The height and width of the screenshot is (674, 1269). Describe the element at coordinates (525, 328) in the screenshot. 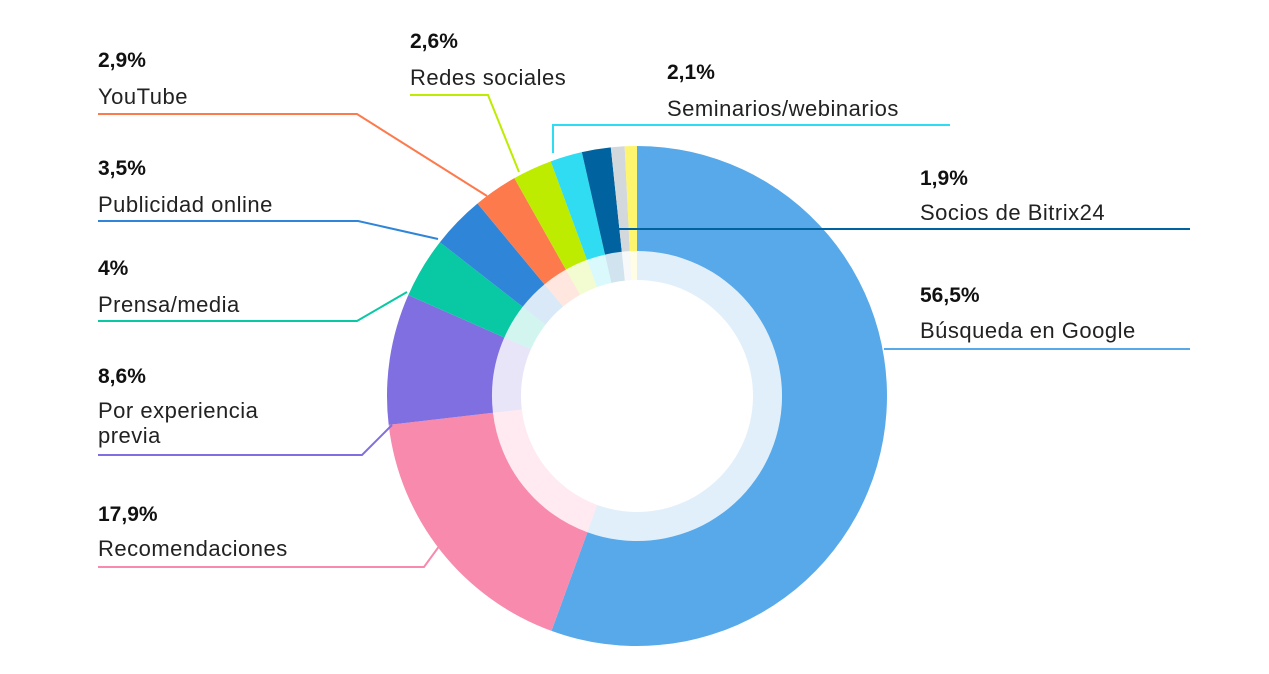

I see `inner-slice-prensa-media` at that location.